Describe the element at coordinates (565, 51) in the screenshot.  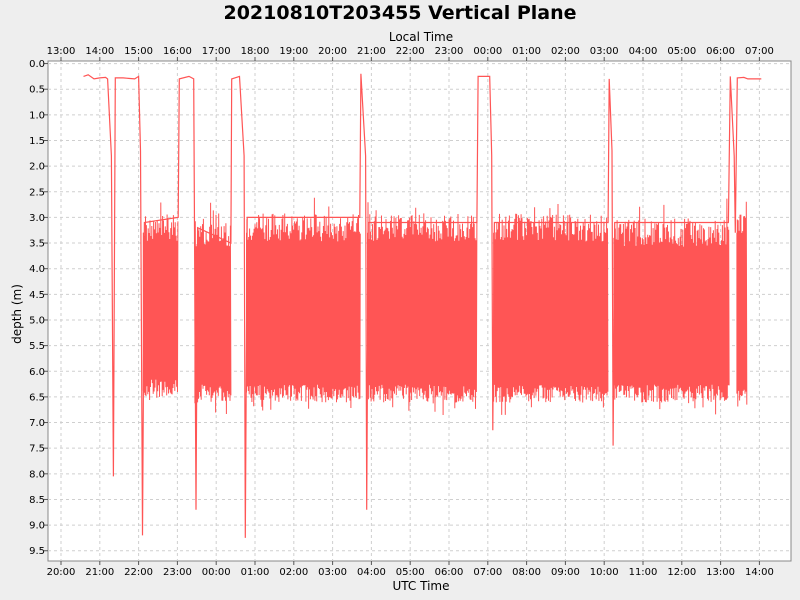
I see `x2-tick-label: 02:00` at that location.